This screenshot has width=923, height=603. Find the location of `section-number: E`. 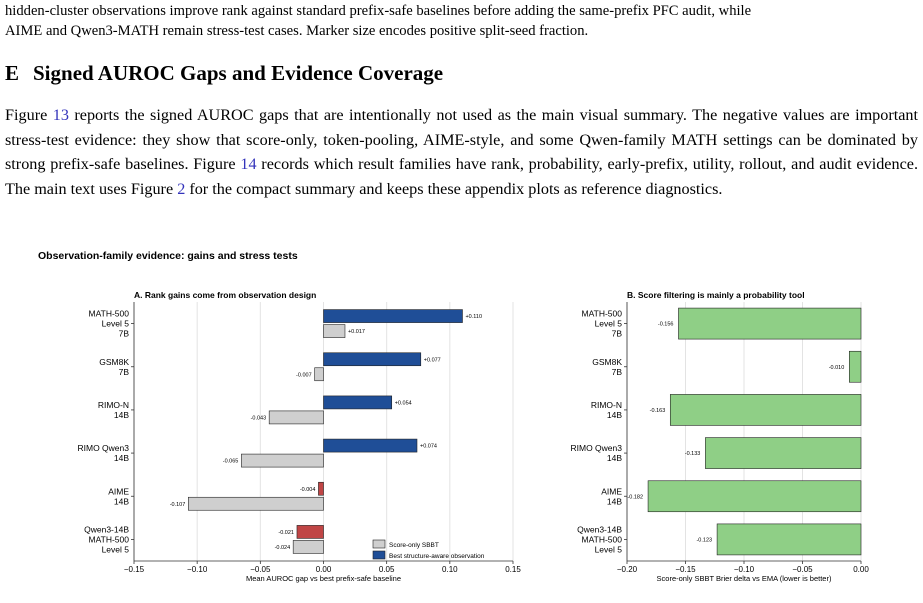

section-number: E is located at coordinates (12, 73).